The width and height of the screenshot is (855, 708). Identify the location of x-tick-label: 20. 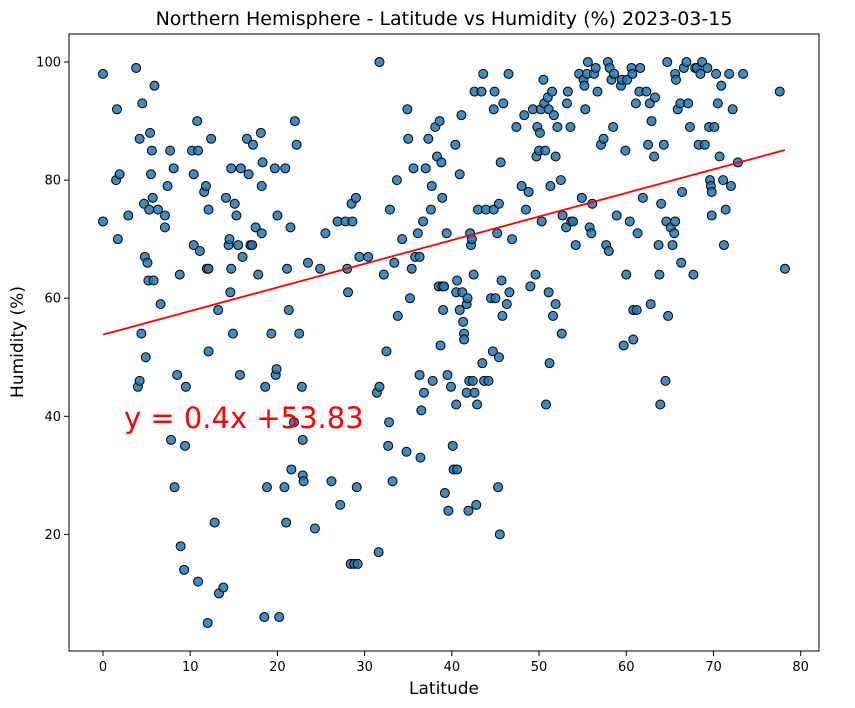
(277, 667).